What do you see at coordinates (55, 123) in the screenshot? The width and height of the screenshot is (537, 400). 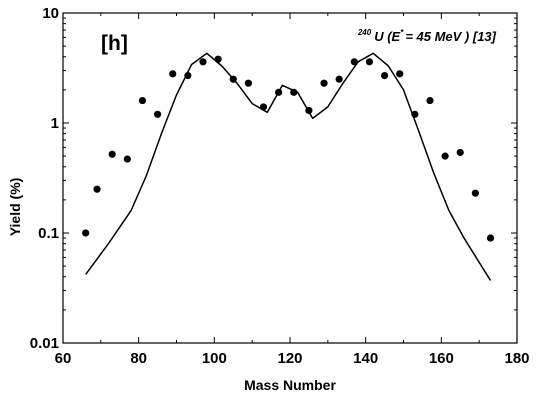 I see `y-tick-label: 1` at bounding box center [55, 123].